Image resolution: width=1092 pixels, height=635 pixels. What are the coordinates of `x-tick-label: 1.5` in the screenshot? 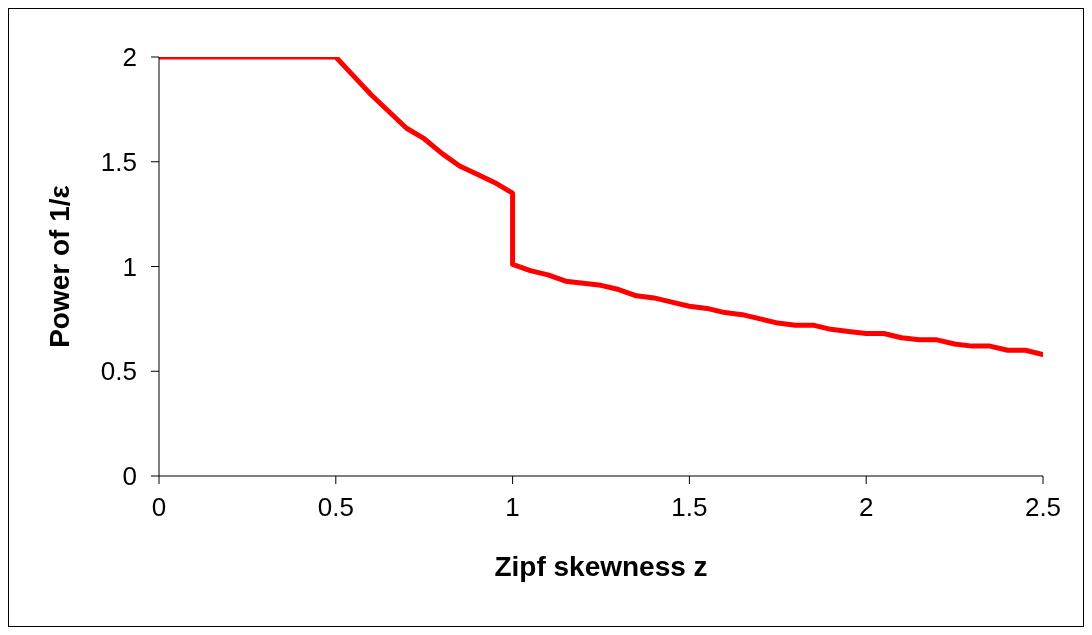 It's located at (689, 507).